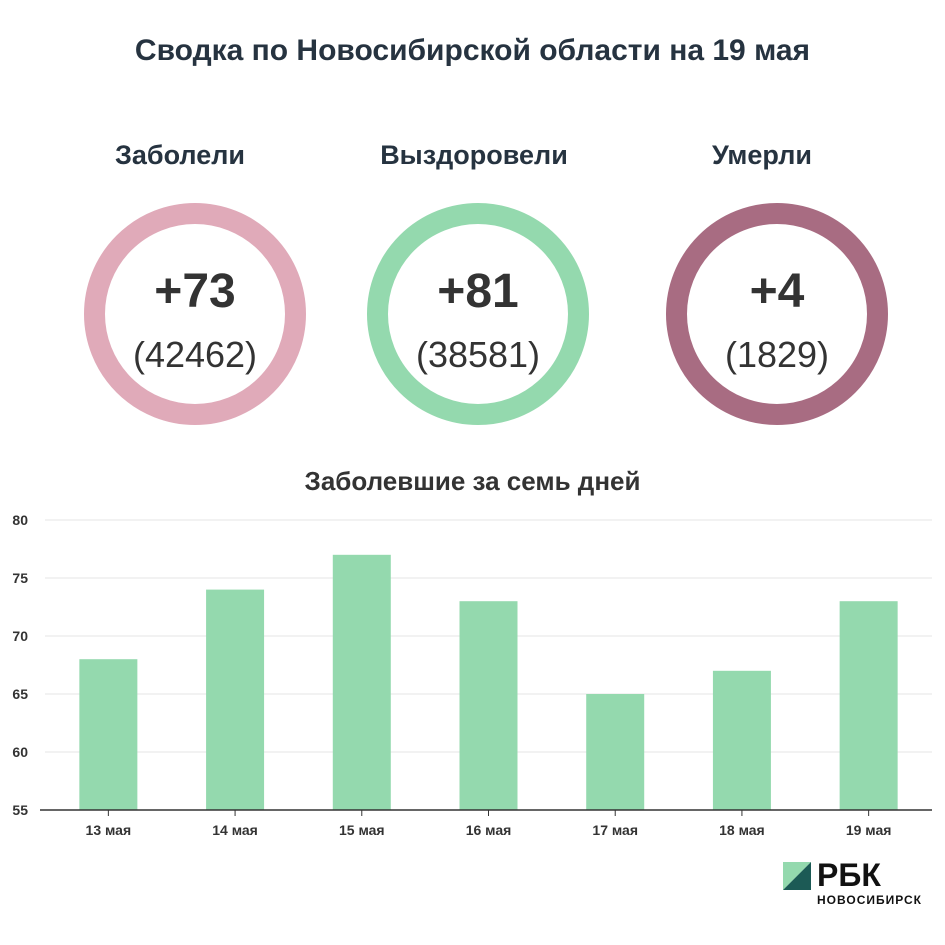 This screenshot has height=945, width=945. What do you see at coordinates (362, 830) in the screenshot?
I see `x-tick-label: 15 мая` at bounding box center [362, 830].